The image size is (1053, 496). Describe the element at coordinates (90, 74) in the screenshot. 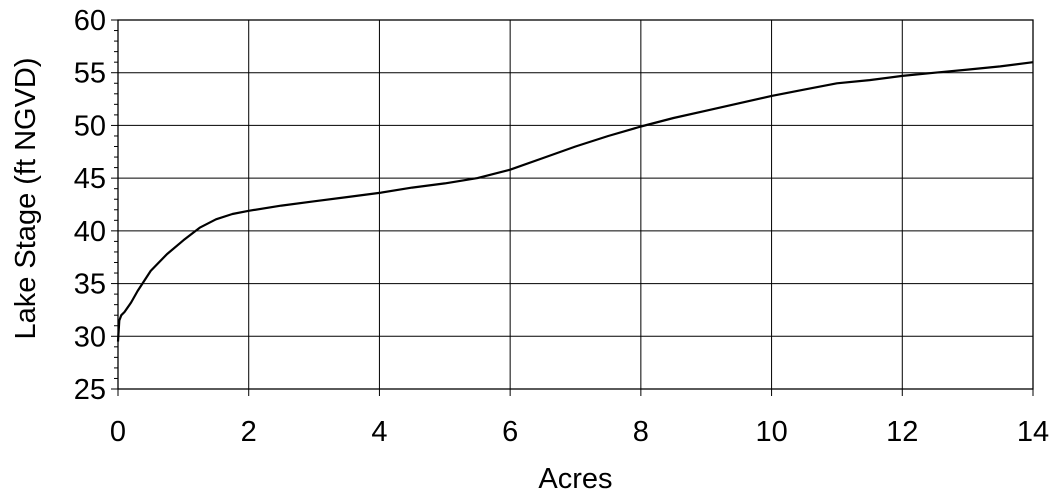

I see `y-tick-label: 55` at that location.